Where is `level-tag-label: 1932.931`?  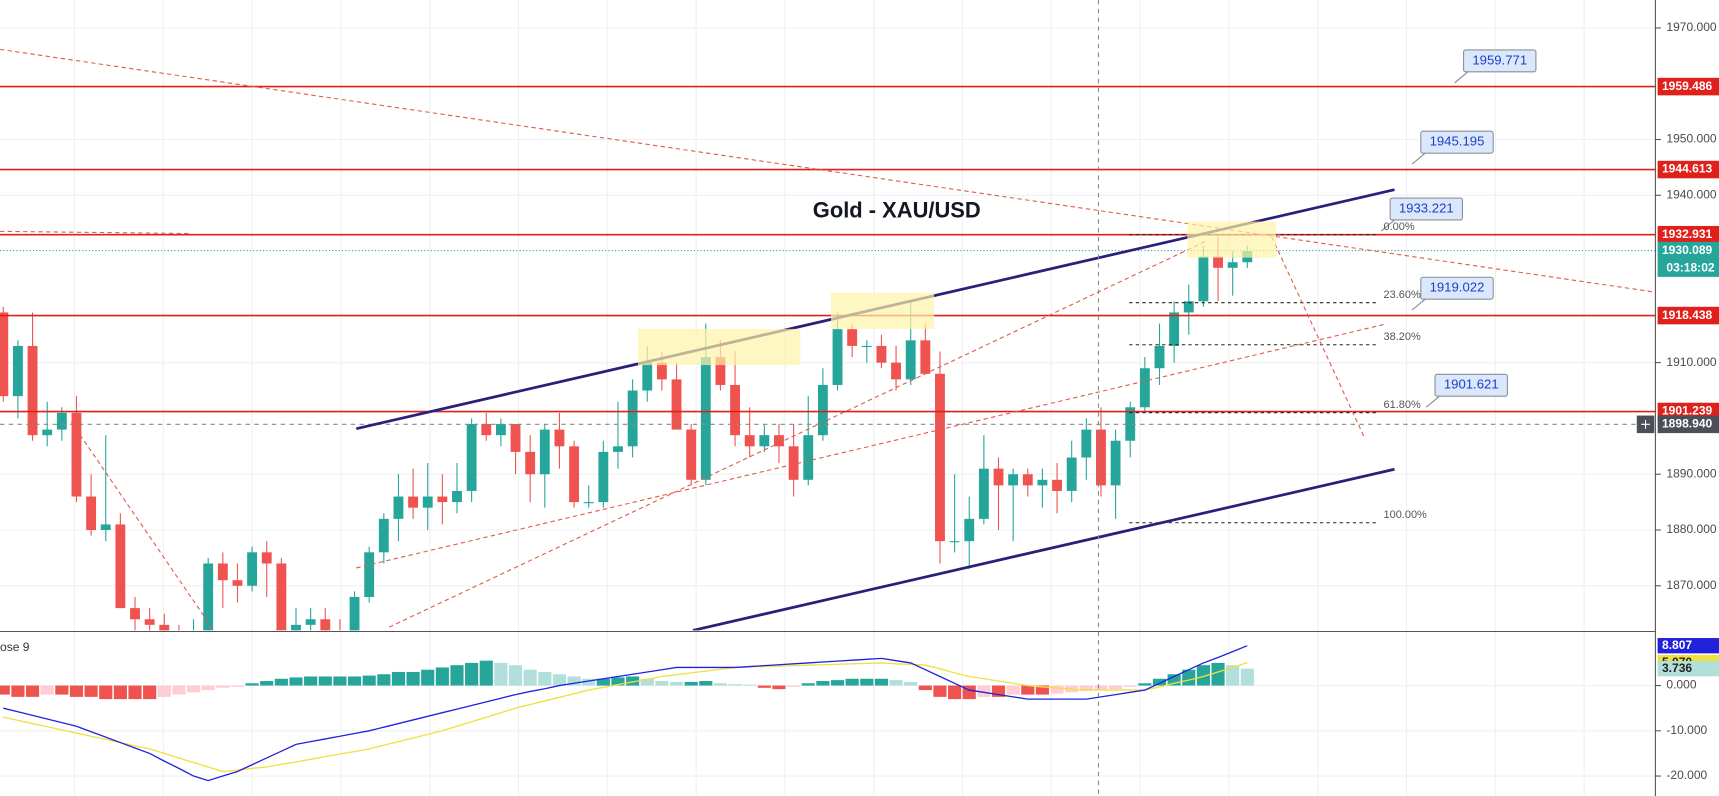 level-tag-label: 1932.931 is located at coordinates (1687, 234).